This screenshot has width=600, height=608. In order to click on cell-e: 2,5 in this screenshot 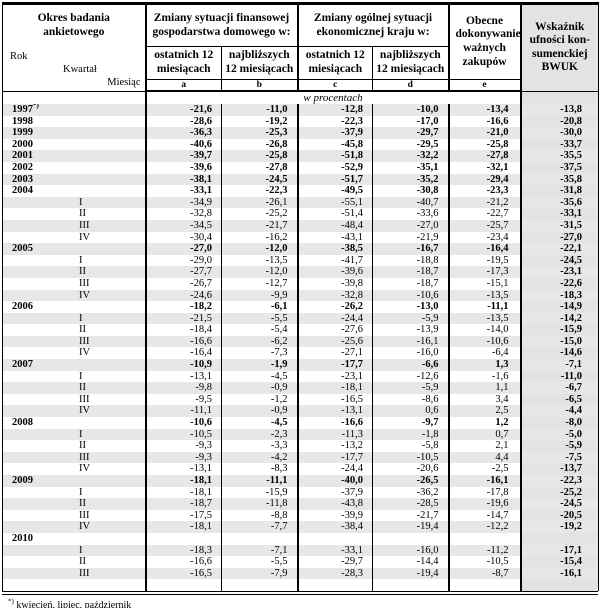, I will do `click(484, 411)`.